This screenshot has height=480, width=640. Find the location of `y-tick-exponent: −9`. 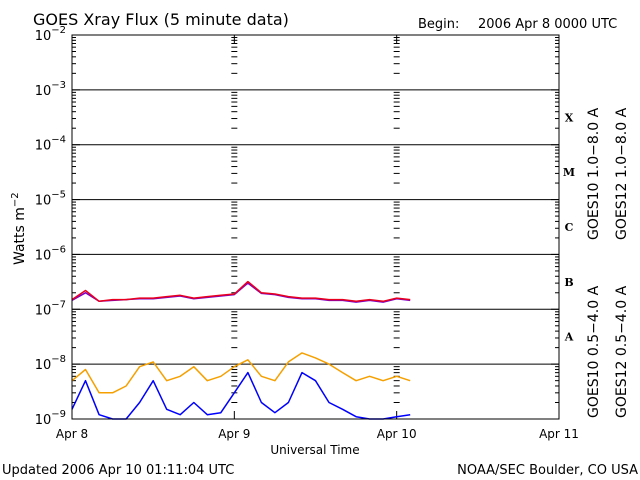

y-tick-exponent: −9 is located at coordinates (58, 414).